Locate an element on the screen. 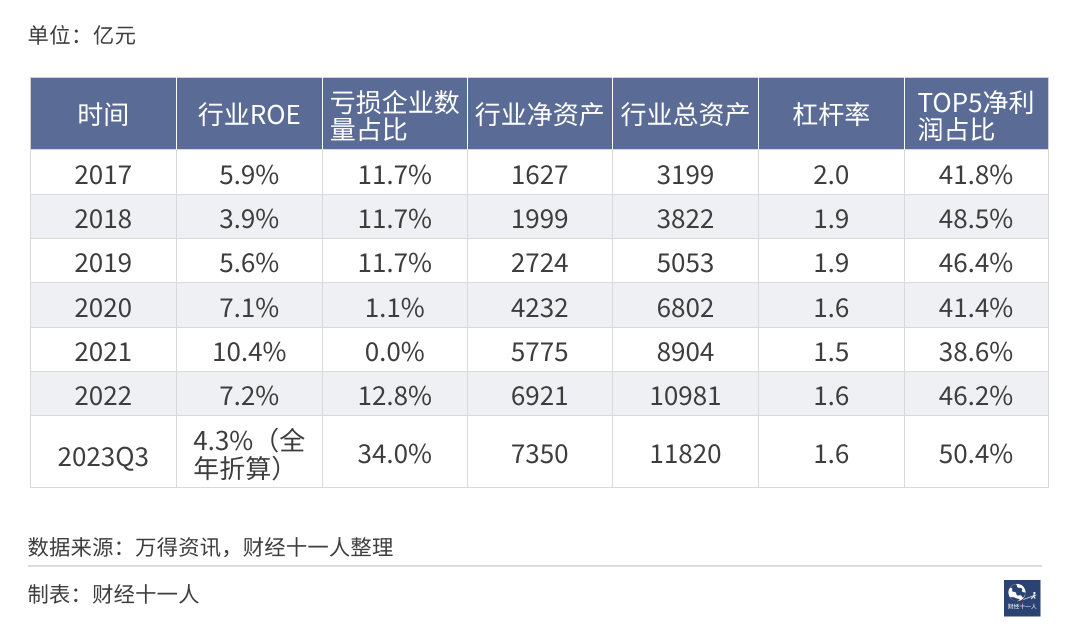 The width and height of the screenshot is (1070, 637). svg-text: 财经十一人 is located at coordinates (1022, 605).